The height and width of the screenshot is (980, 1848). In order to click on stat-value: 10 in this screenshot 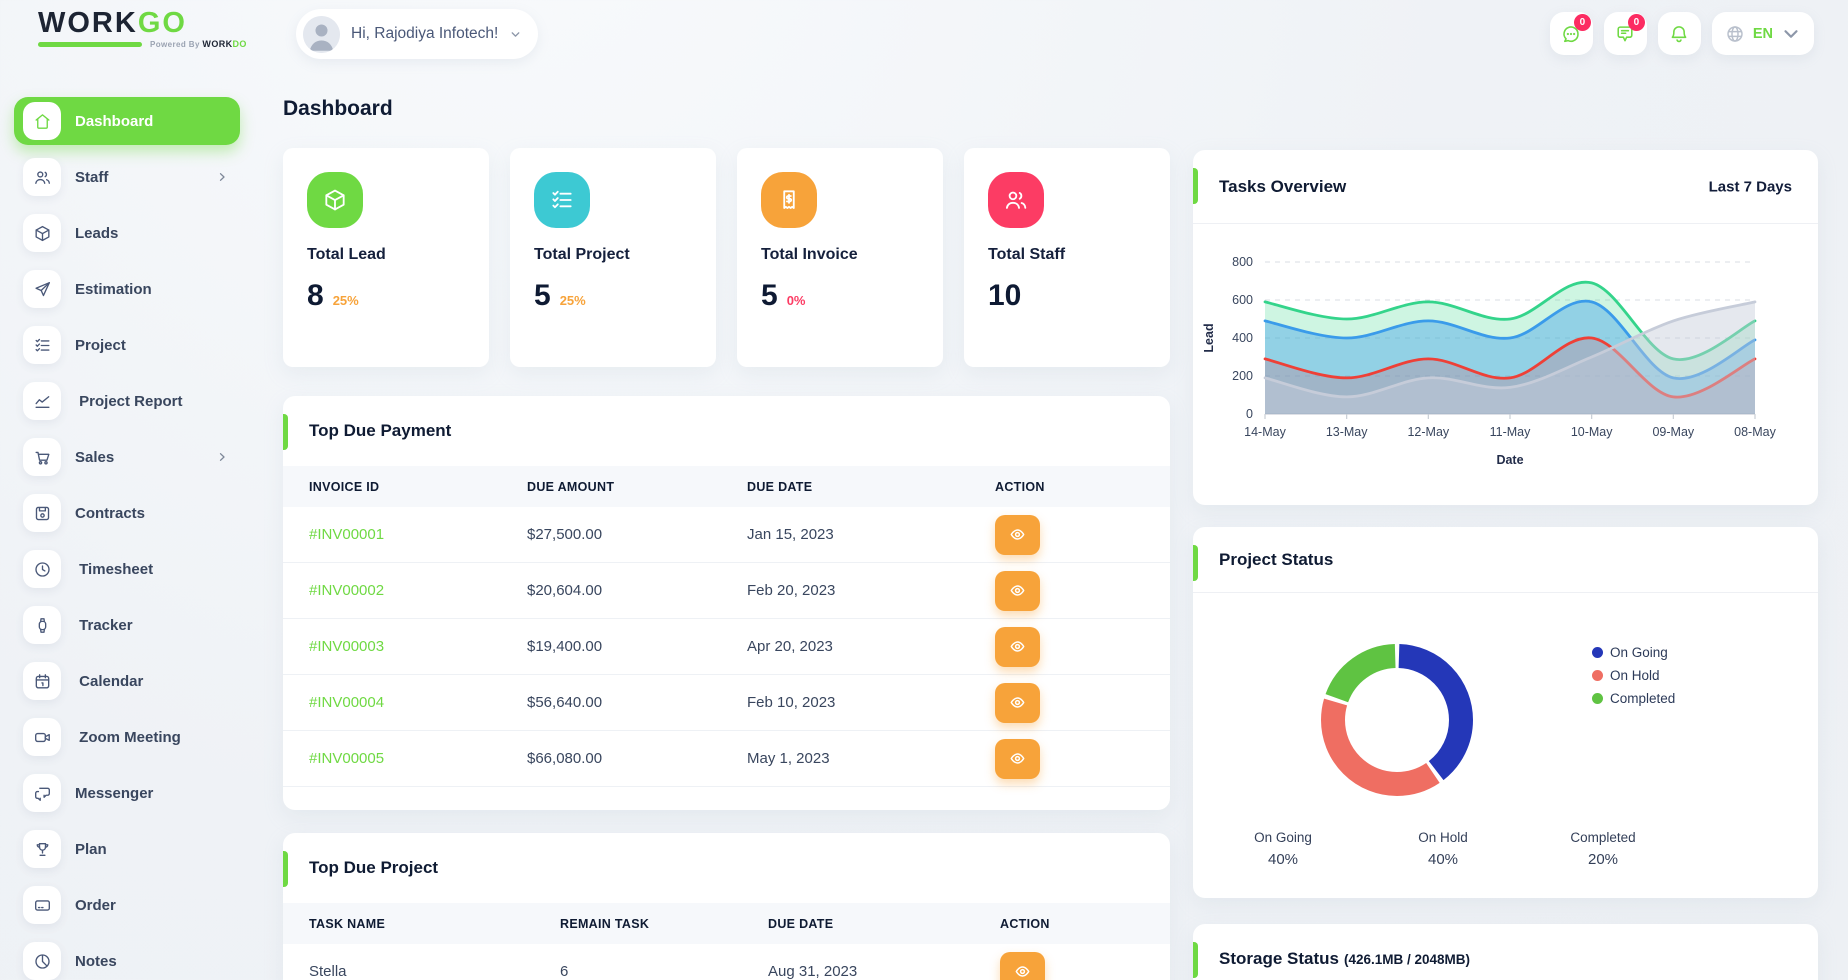, I will do `click(1005, 295)`.